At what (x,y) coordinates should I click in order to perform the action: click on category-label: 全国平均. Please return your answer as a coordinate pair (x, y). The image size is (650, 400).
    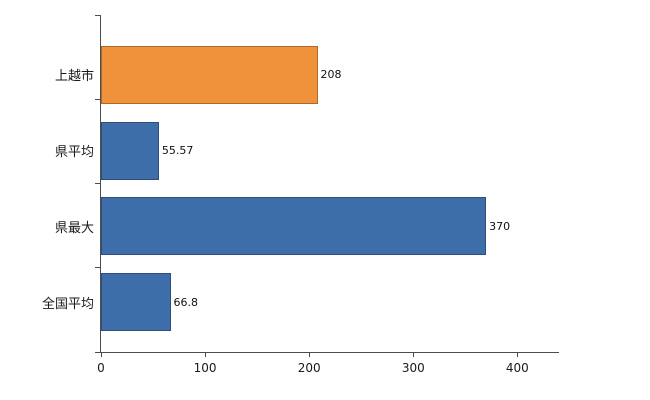
    Looking at the image, I should click on (67, 304).